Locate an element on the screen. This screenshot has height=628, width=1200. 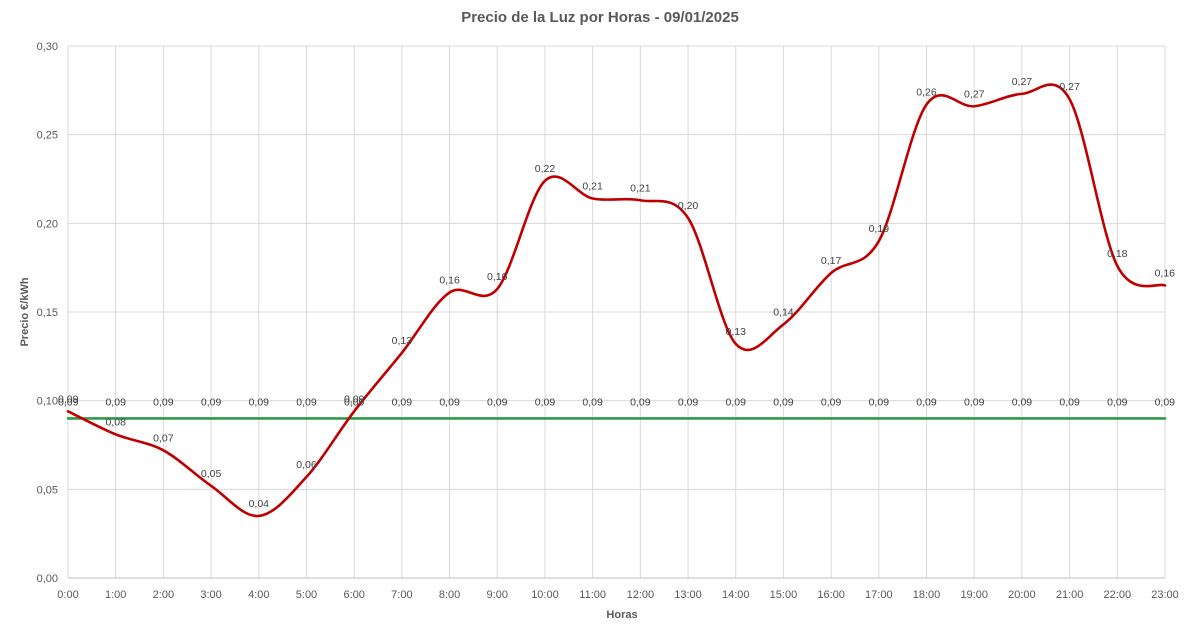
price-data-label: 0,26 is located at coordinates (926, 93).